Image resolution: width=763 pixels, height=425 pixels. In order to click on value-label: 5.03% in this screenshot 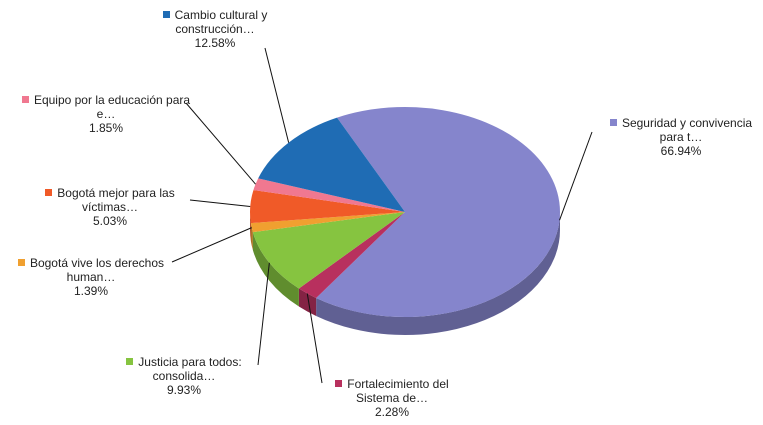, I will do `click(110, 221)`.